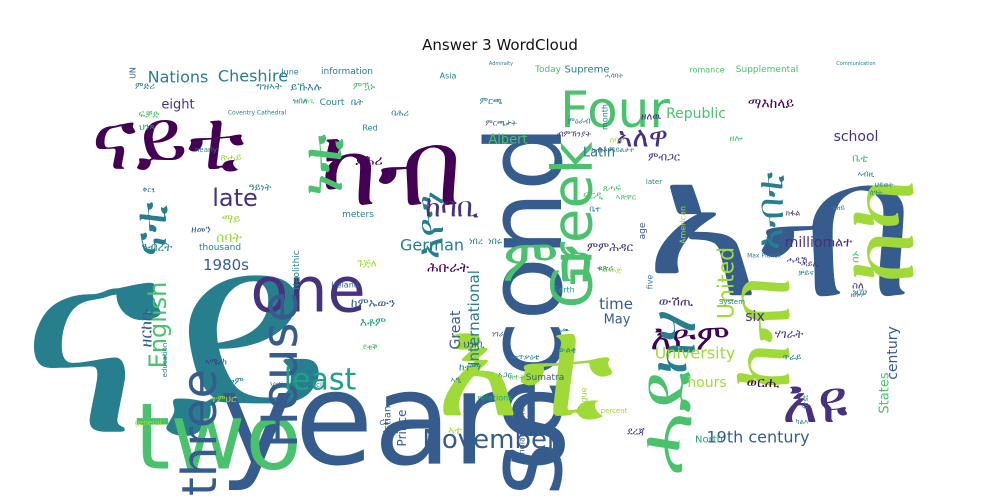 The height and width of the screenshot is (500, 1000). Describe the element at coordinates (491, 102) in the screenshot. I see `word-tigrinya-136: ምርጫ` at that location.